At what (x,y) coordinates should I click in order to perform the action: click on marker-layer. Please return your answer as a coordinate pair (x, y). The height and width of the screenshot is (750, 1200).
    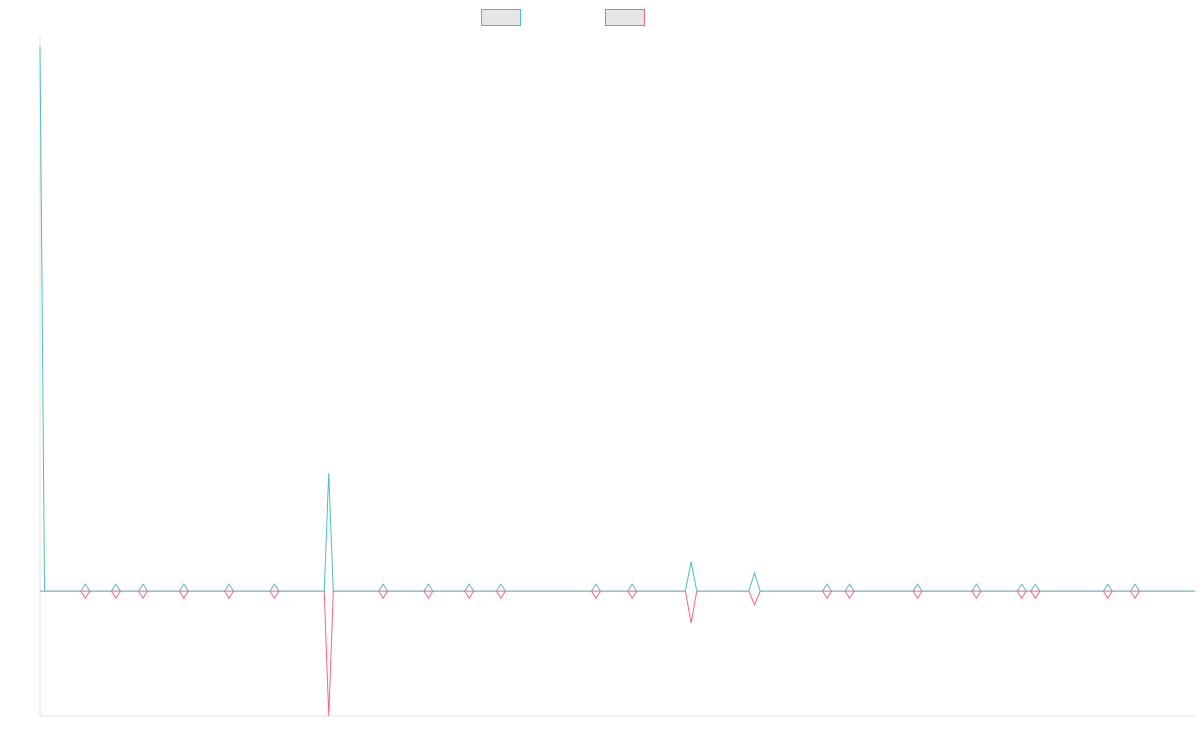
    Looking at the image, I should click on (610, 591).